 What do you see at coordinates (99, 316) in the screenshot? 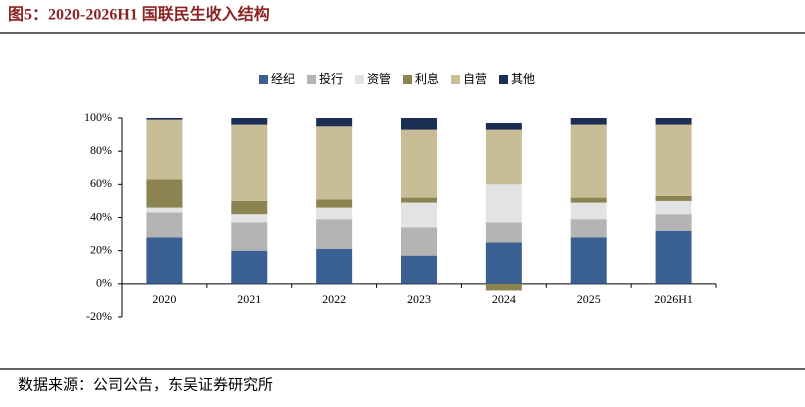
I see `y-tick-label: -20%` at bounding box center [99, 316].